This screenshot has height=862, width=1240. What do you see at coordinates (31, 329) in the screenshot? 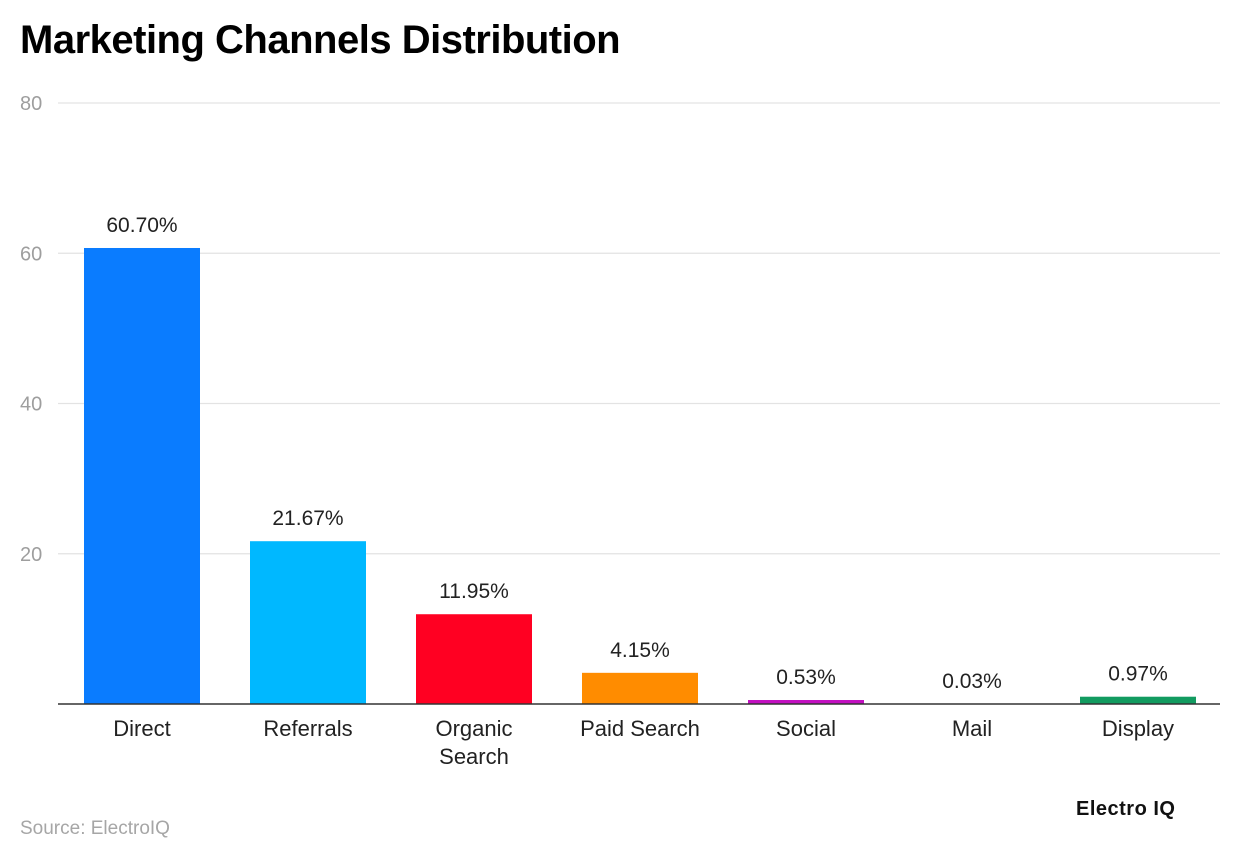
I see `y-axis-ticks: 20 40 60 80` at bounding box center [31, 329].